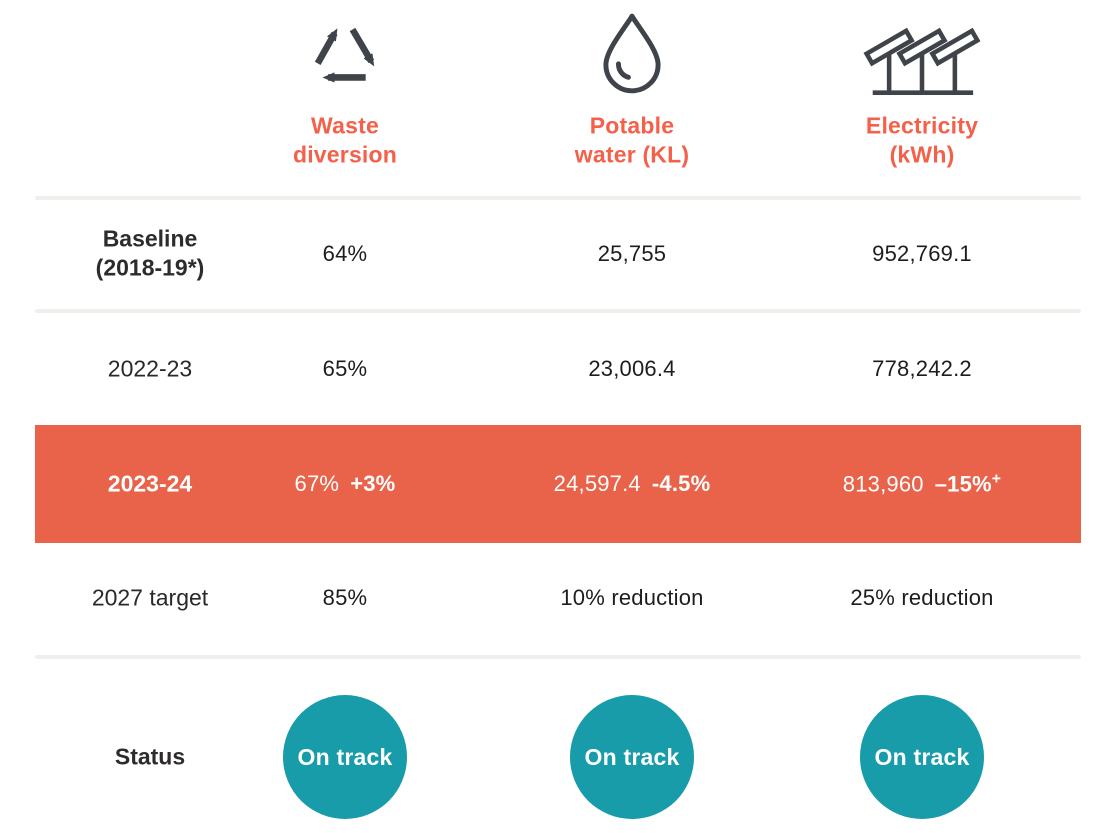 The width and height of the screenshot is (1110, 833). What do you see at coordinates (345, 140) in the screenshot?
I see `column-header-waste-diversion: Waste diversion` at bounding box center [345, 140].